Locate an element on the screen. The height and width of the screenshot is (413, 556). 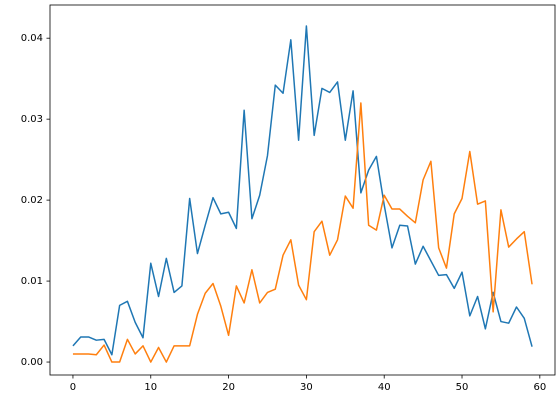
x-tick-label: 40 is located at coordinates (384, 387).